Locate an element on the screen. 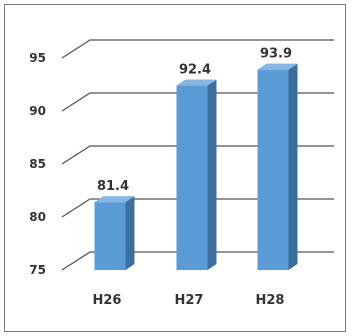 The width and height of the screenshot is (352, 336). x-tick-label: H28 is located at coordinates (270, 300).